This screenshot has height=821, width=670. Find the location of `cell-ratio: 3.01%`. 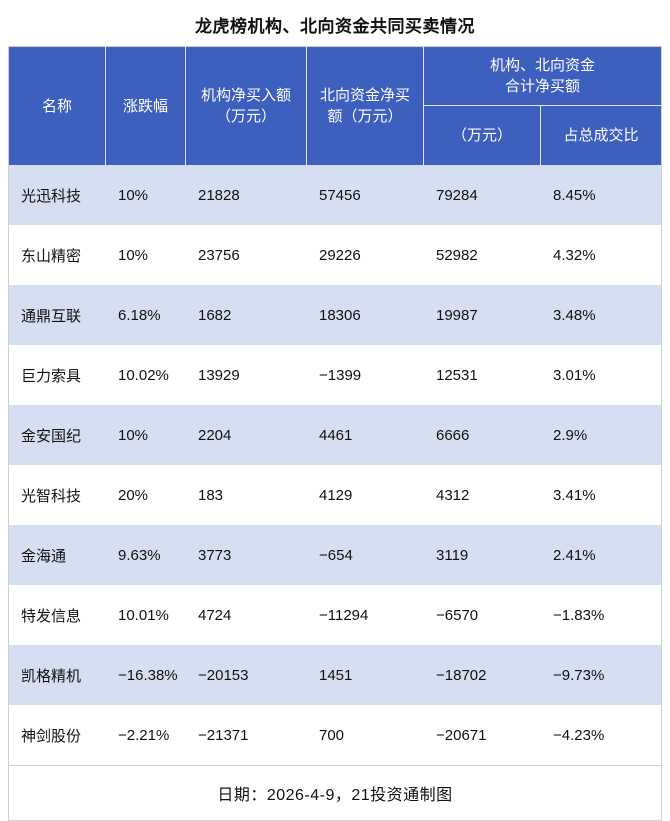

cell-ratio: 3.01% is located at coordinates (574, 375).